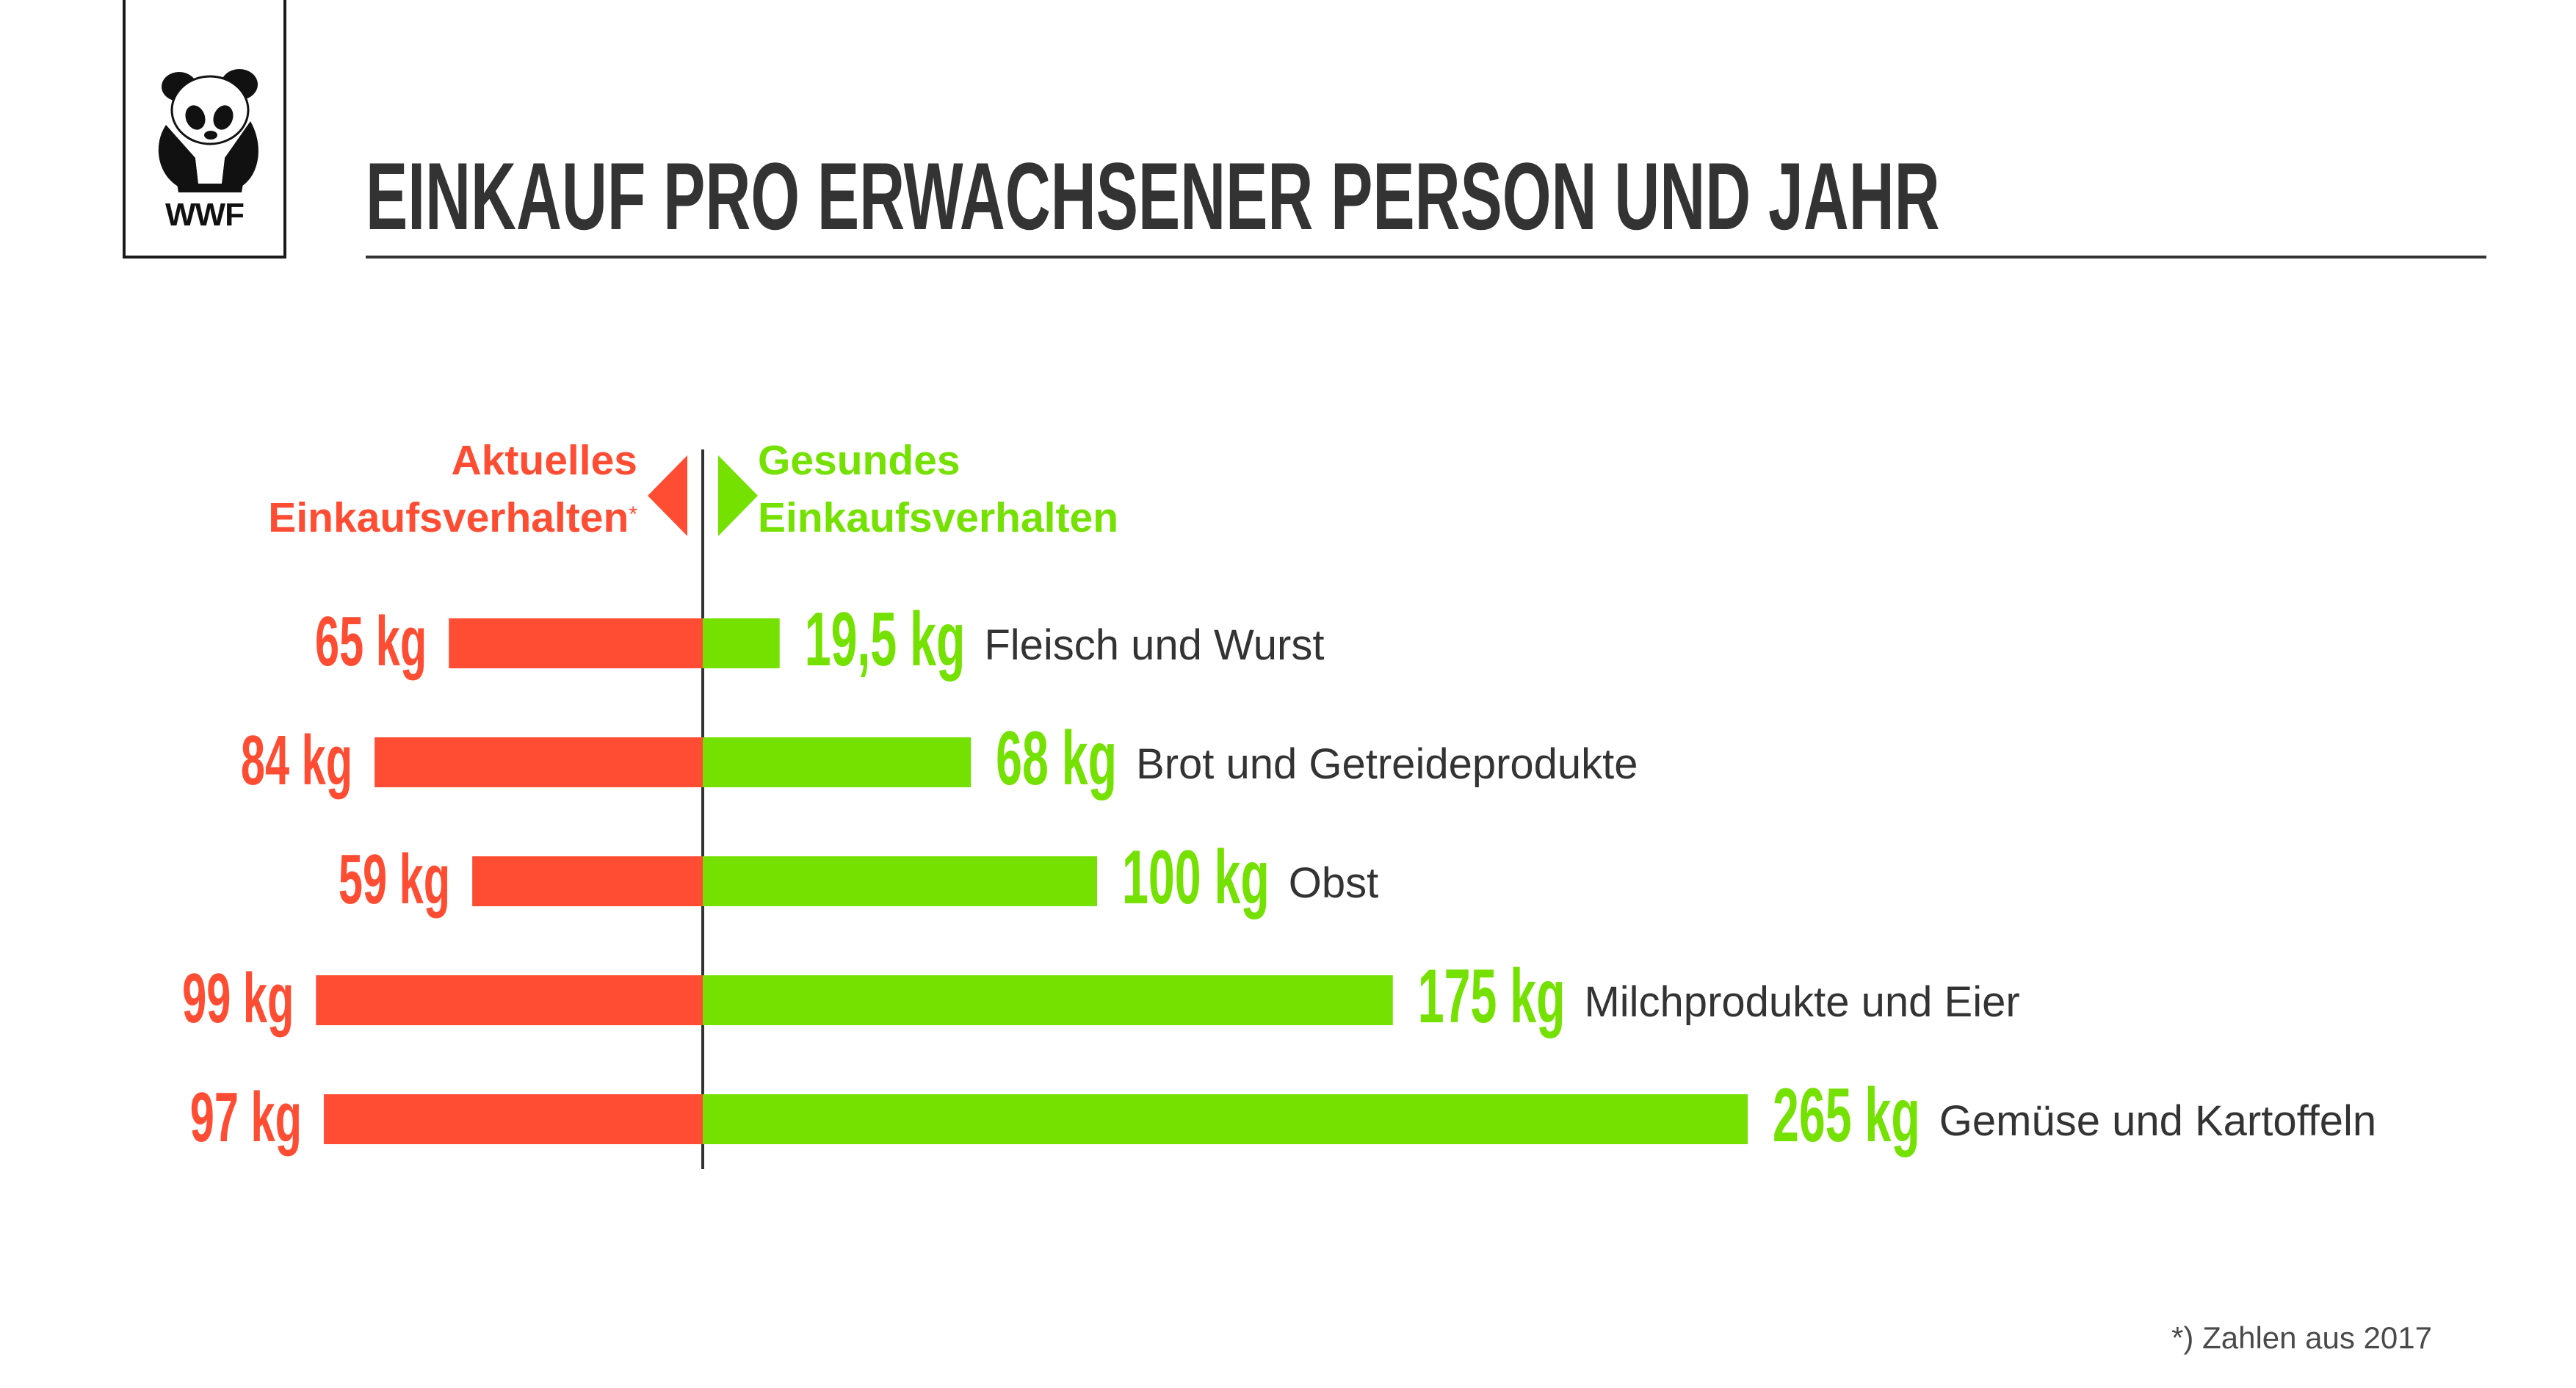  I want to click on category-label: Milchprodukte und Eier, so click(1801, 1002).